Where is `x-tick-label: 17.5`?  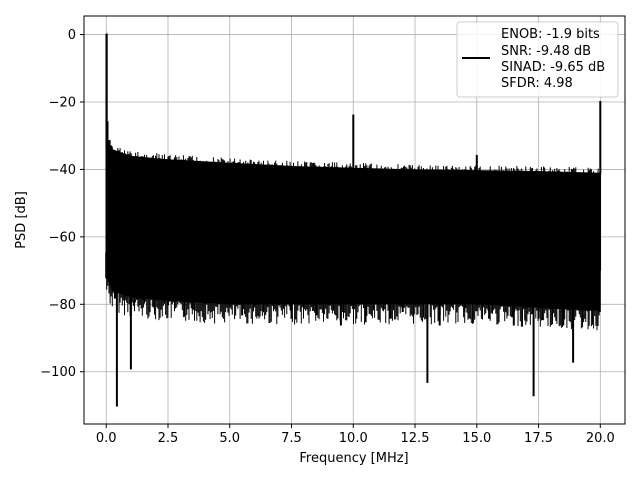 x-tick-label: 17.5 is located at coordinates (538, 438).